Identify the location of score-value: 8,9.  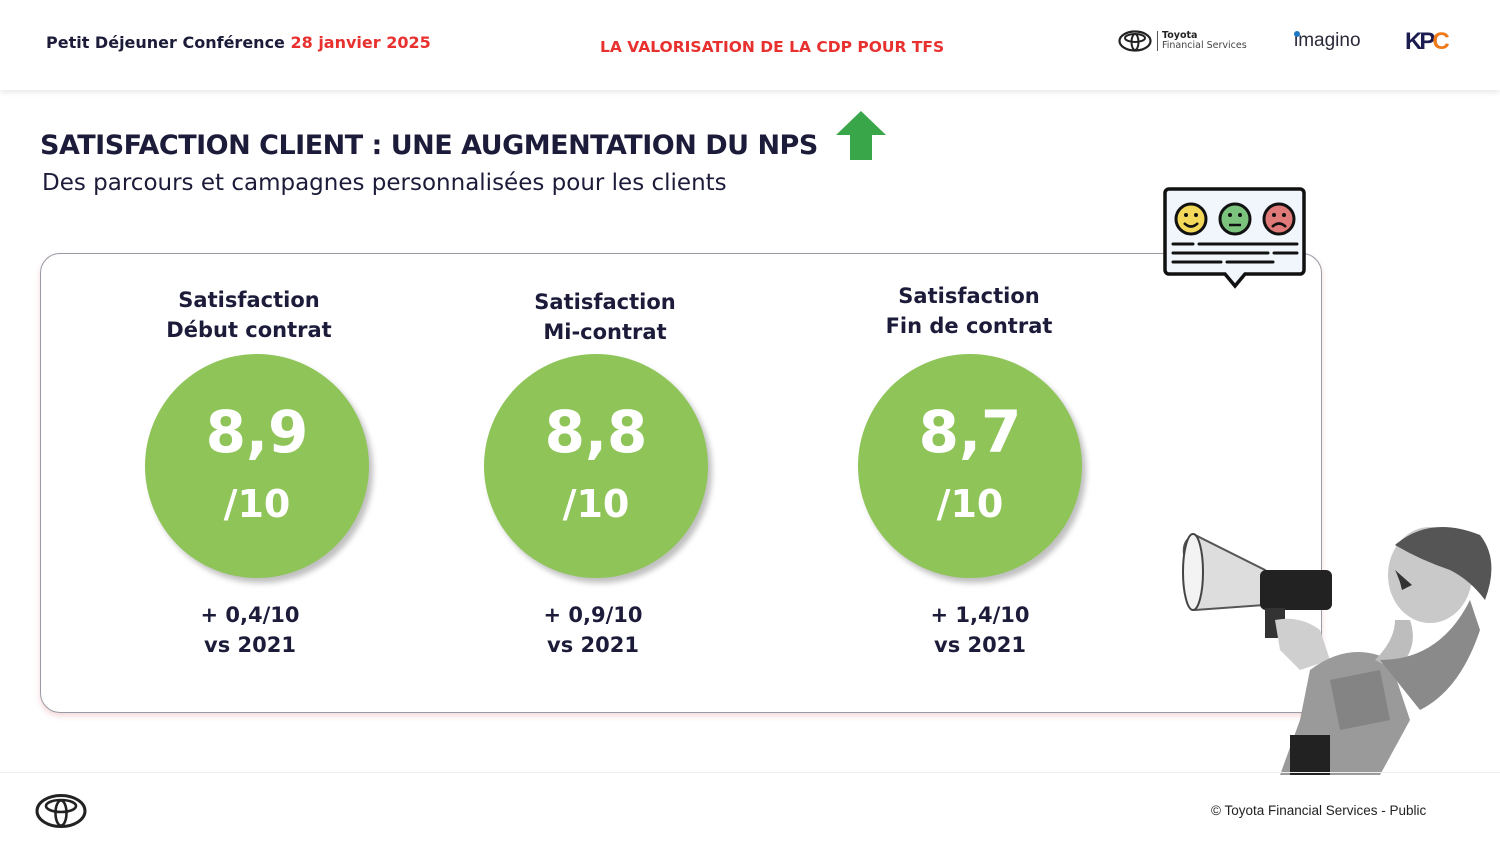
(257, 432).